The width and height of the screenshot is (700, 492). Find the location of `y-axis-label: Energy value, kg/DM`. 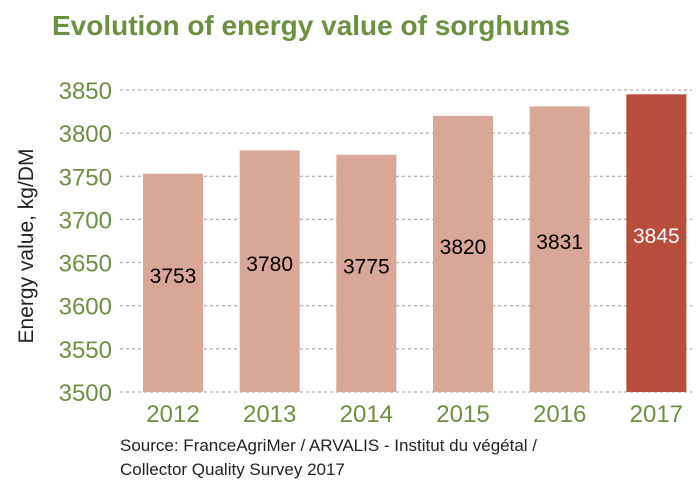

y-axis-label: Energy value, kg/DM is located at coordinates (26, 246).